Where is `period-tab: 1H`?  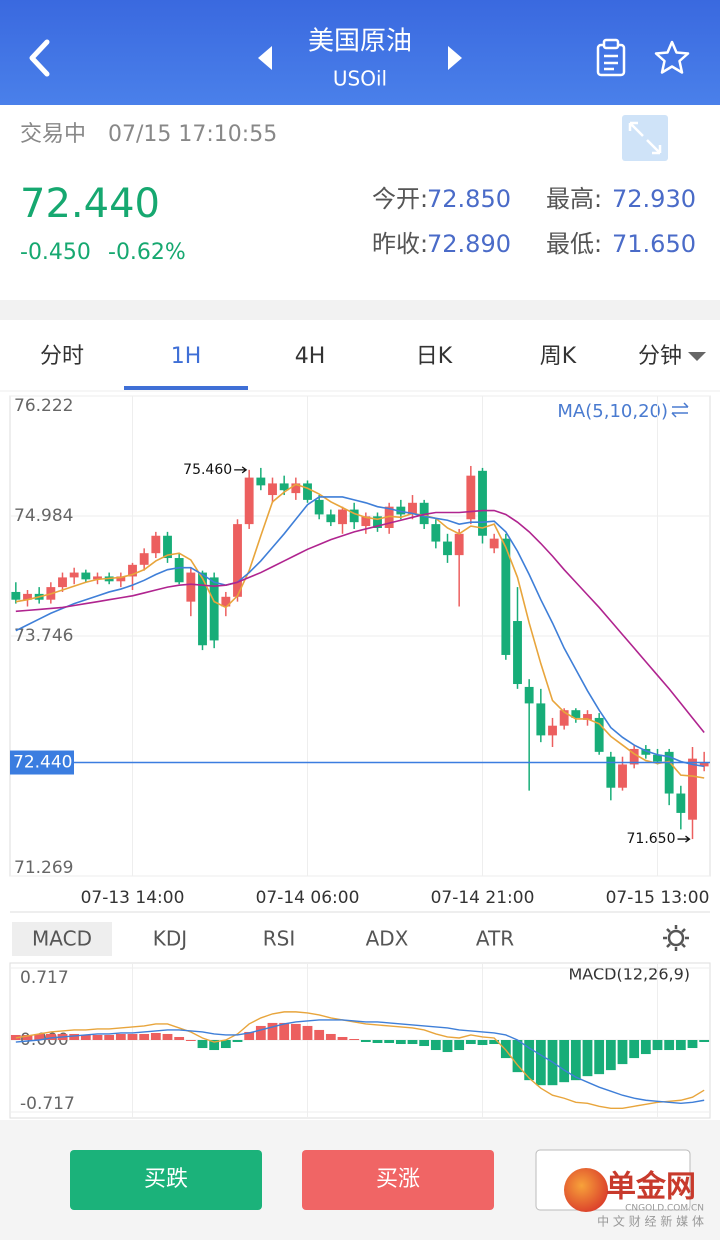 period-tab: 1H is located at coordinates (186, 356).